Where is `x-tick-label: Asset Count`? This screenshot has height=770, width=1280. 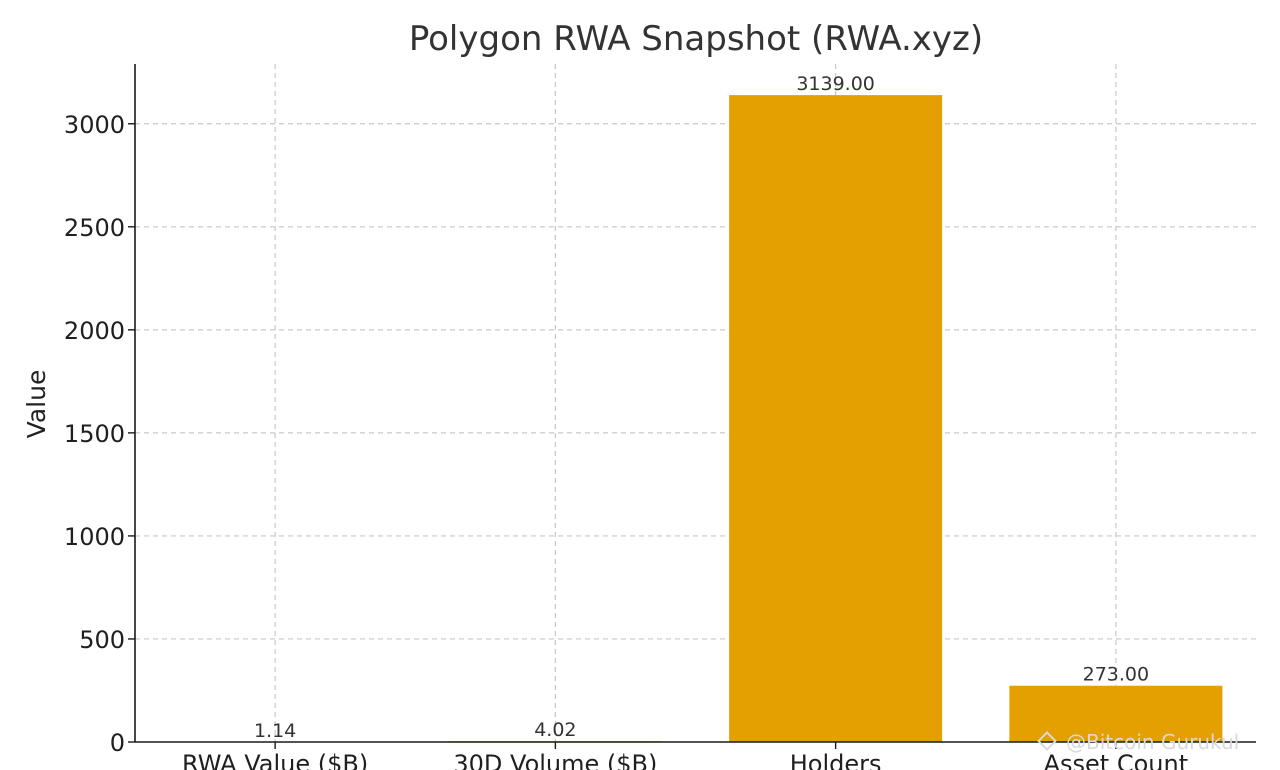
x-tick-label: Asset Count is located at coordinates (1116, 760).